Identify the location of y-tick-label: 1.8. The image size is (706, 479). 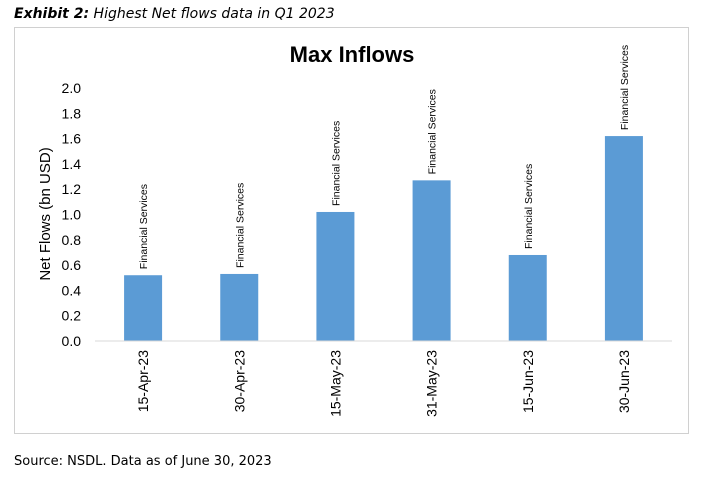
(72, 113).